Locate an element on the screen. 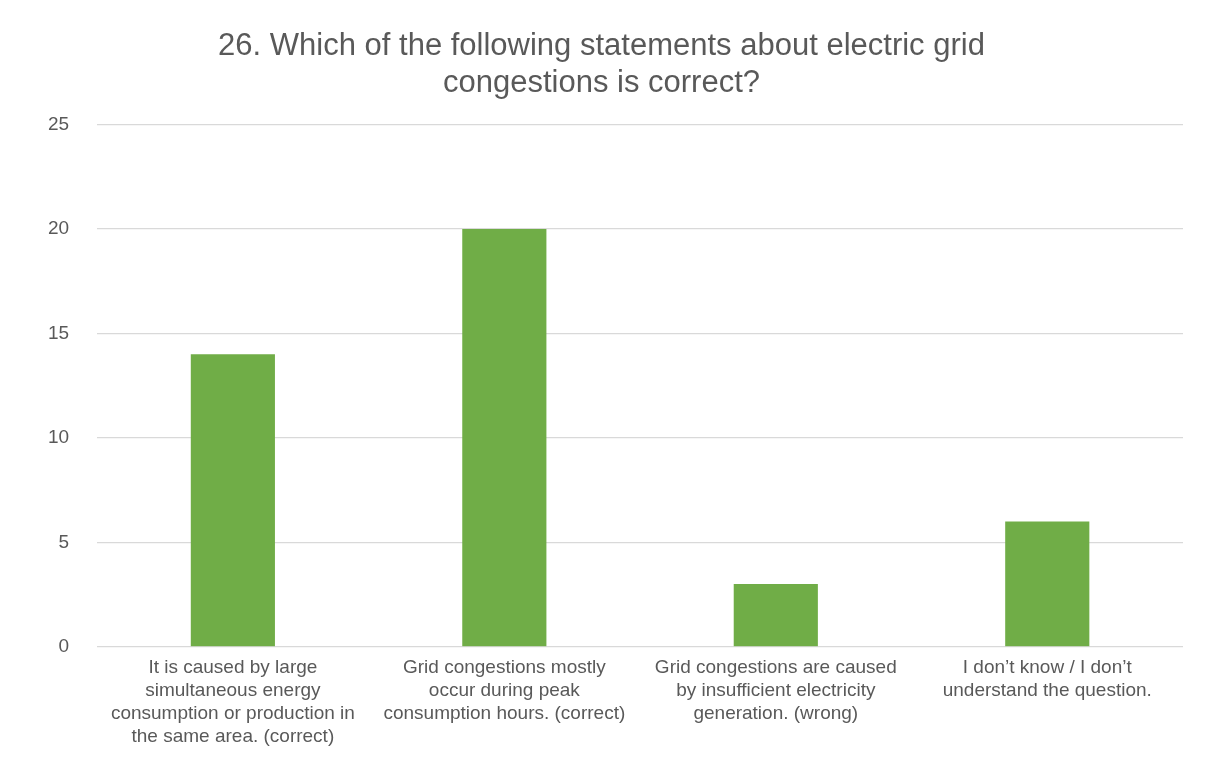 Image resolution: width=1207 pixels, height=758 pixels. y-tick-label: 5 is located at coordinates (64, 541).